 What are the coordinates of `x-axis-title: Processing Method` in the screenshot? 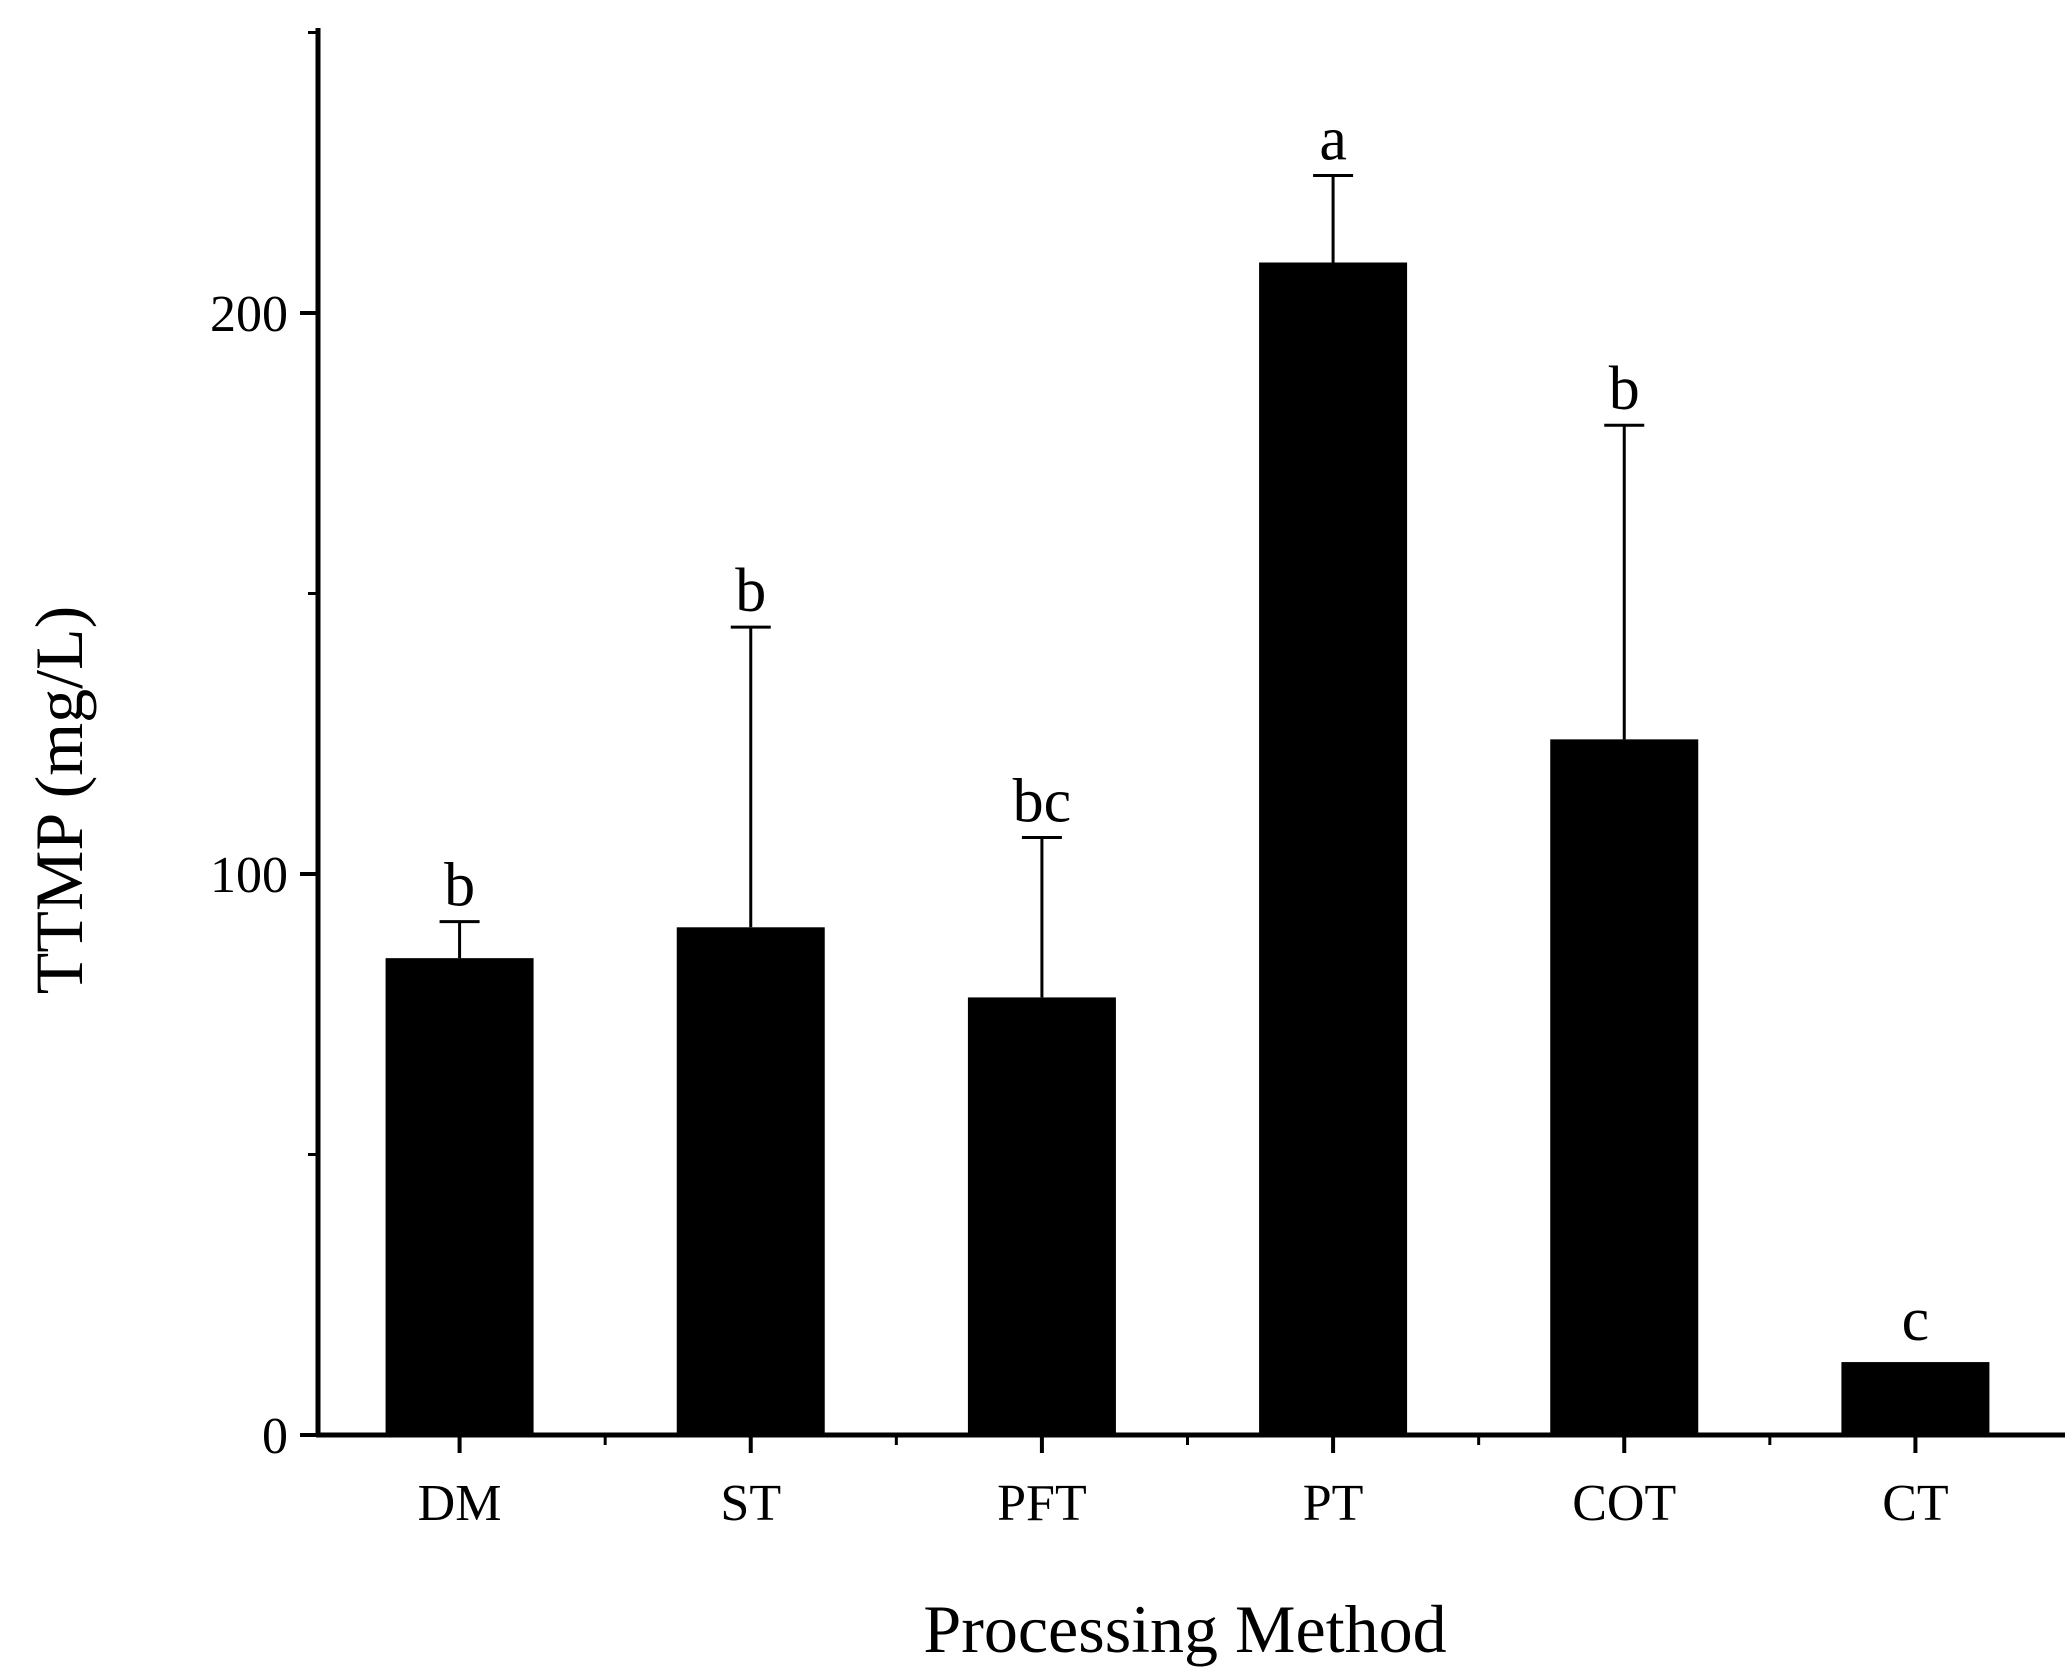 It's located at (1184, 1629).